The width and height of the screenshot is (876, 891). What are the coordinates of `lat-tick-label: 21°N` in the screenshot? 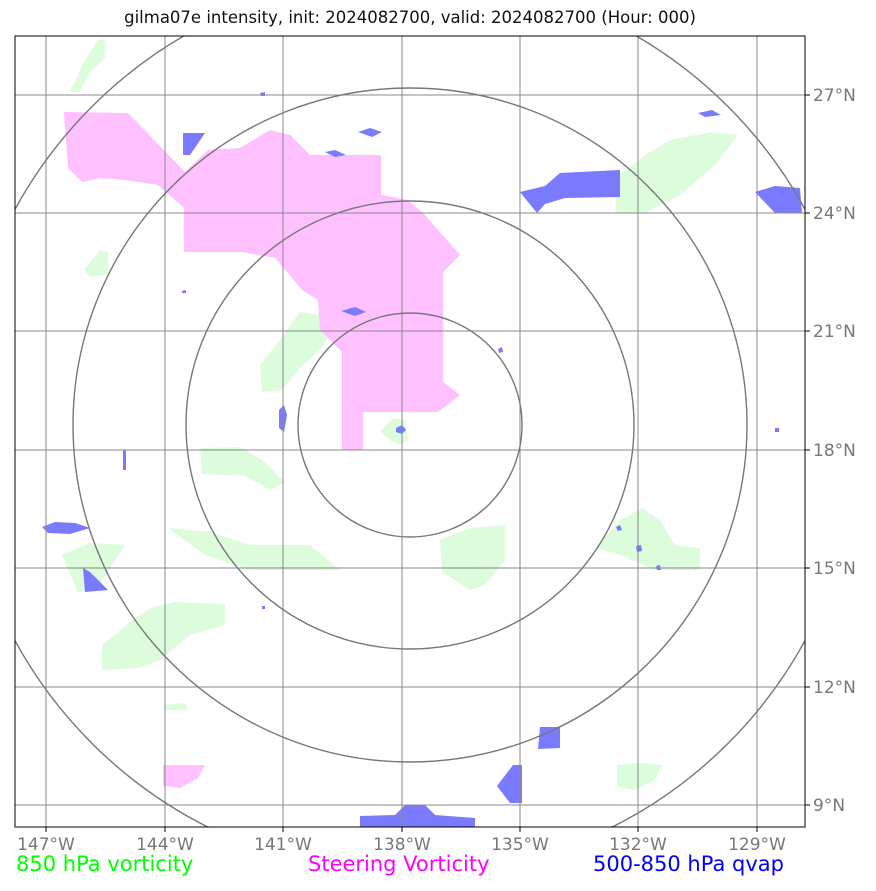 It's located at (834, 332).